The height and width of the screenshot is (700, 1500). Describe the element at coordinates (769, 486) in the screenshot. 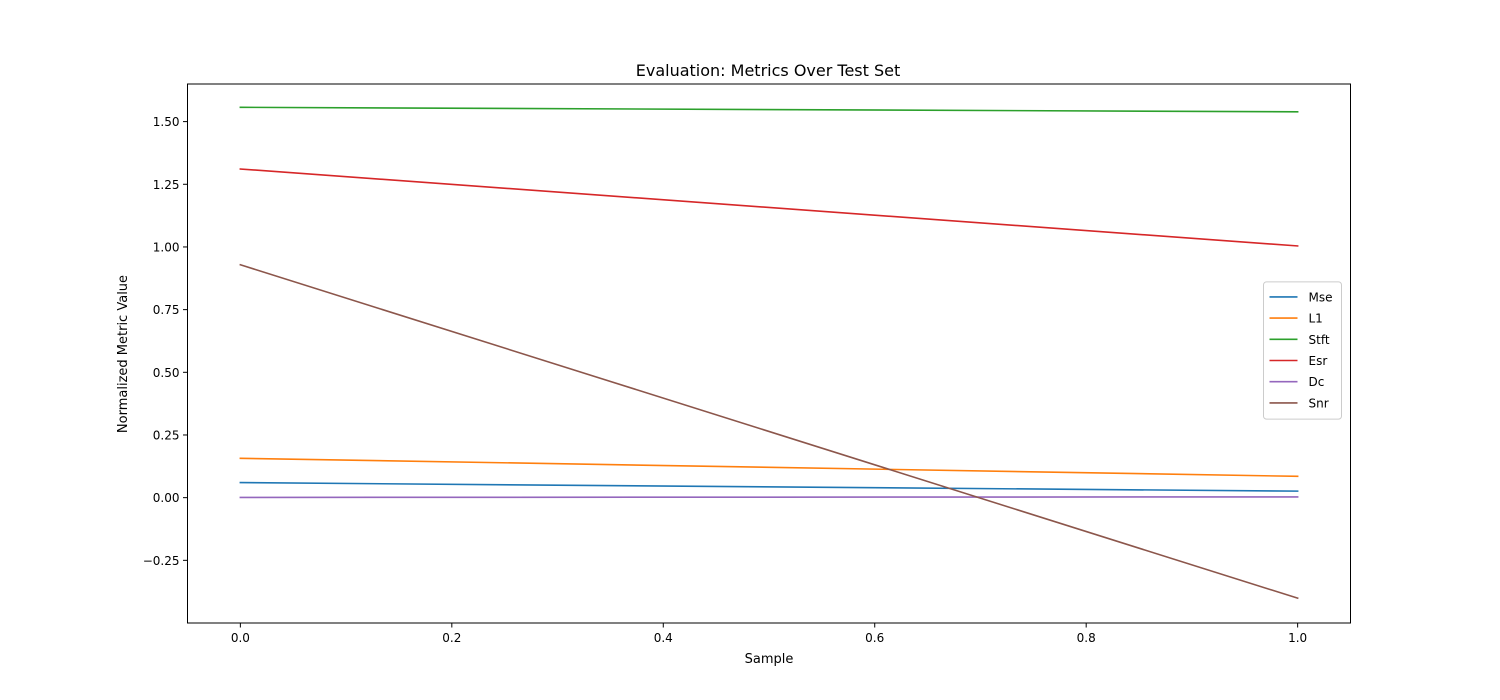

I see `series-line-mse` at that location.